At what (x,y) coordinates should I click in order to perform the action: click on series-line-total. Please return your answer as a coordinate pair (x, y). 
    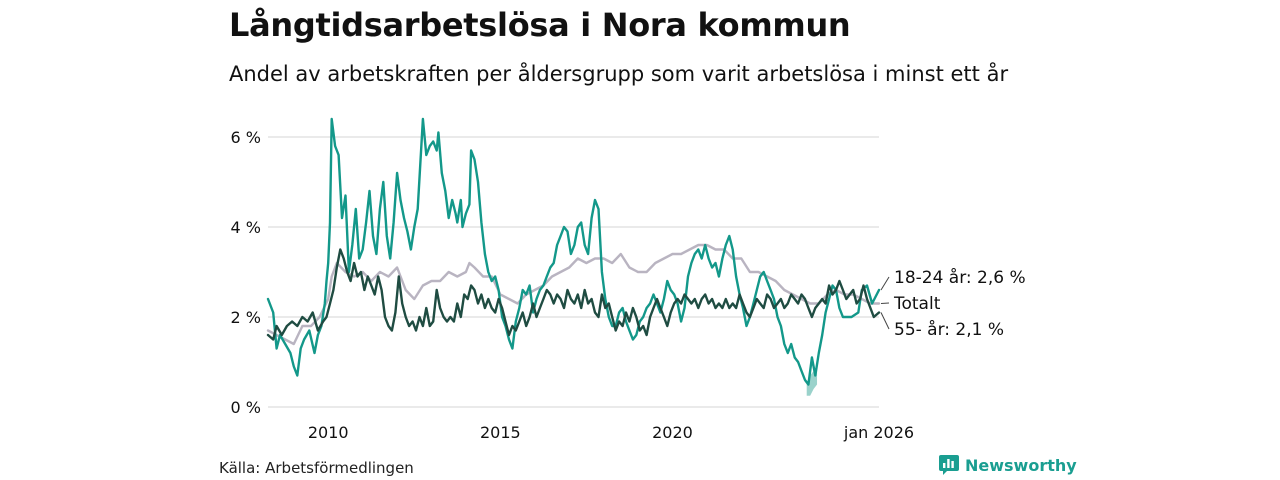
    Looking at the image, I should click on (573, 294).